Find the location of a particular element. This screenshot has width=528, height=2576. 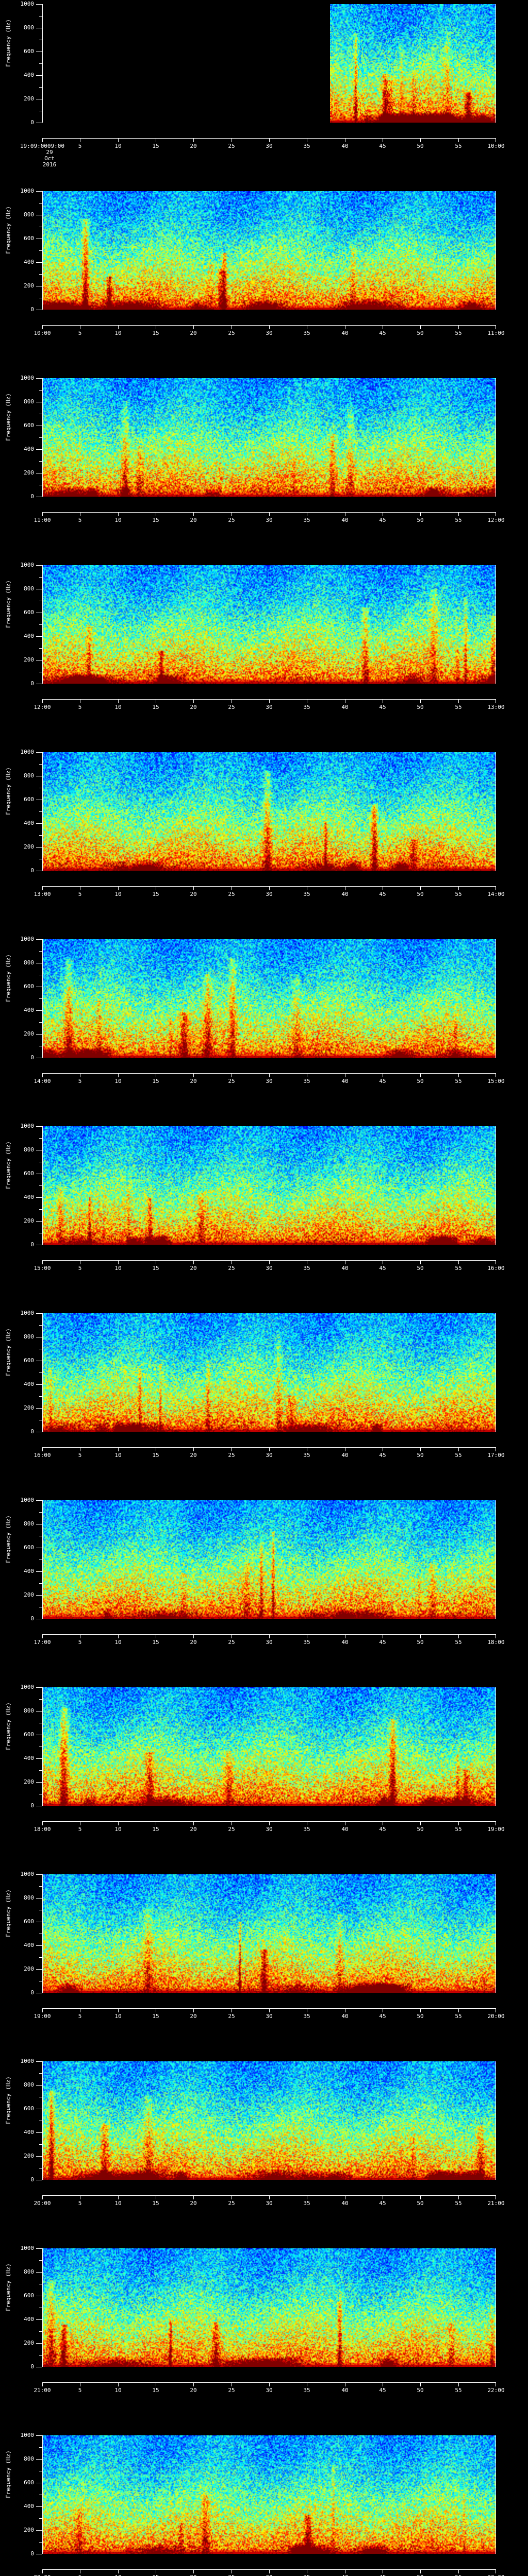

date-label: 29 Oct 2016 is located at coordinates (50, 158).